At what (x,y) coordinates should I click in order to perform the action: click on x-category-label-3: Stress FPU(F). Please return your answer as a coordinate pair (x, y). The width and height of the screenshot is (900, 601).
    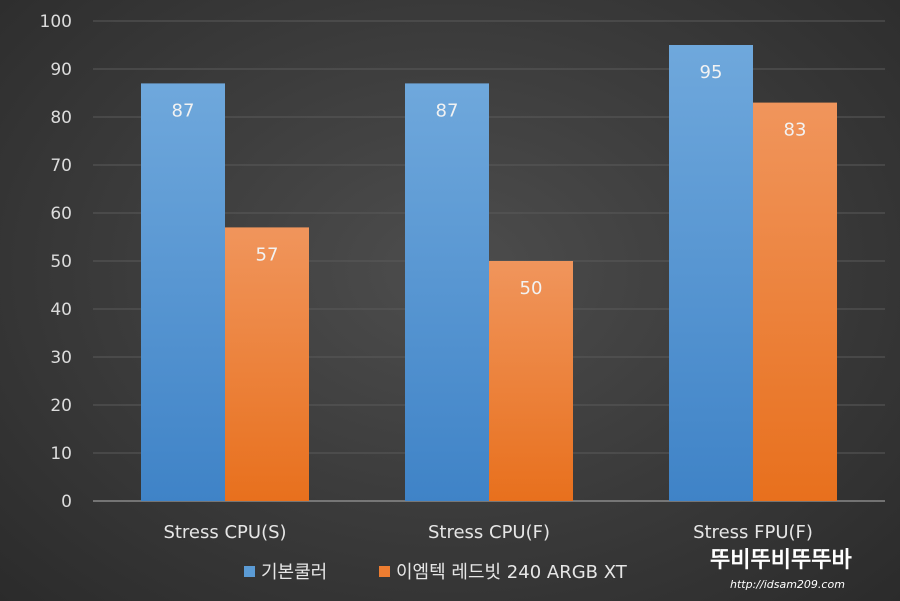
    Looking at the image, I should click on (753, 532).